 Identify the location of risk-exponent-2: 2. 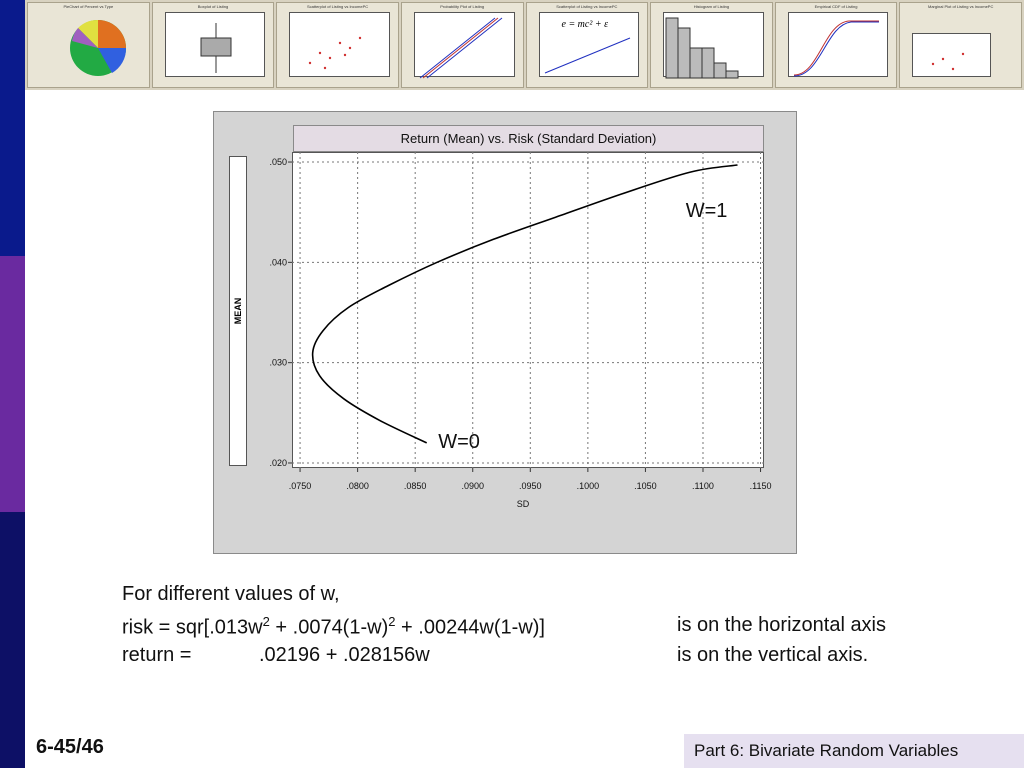
(392, 621).